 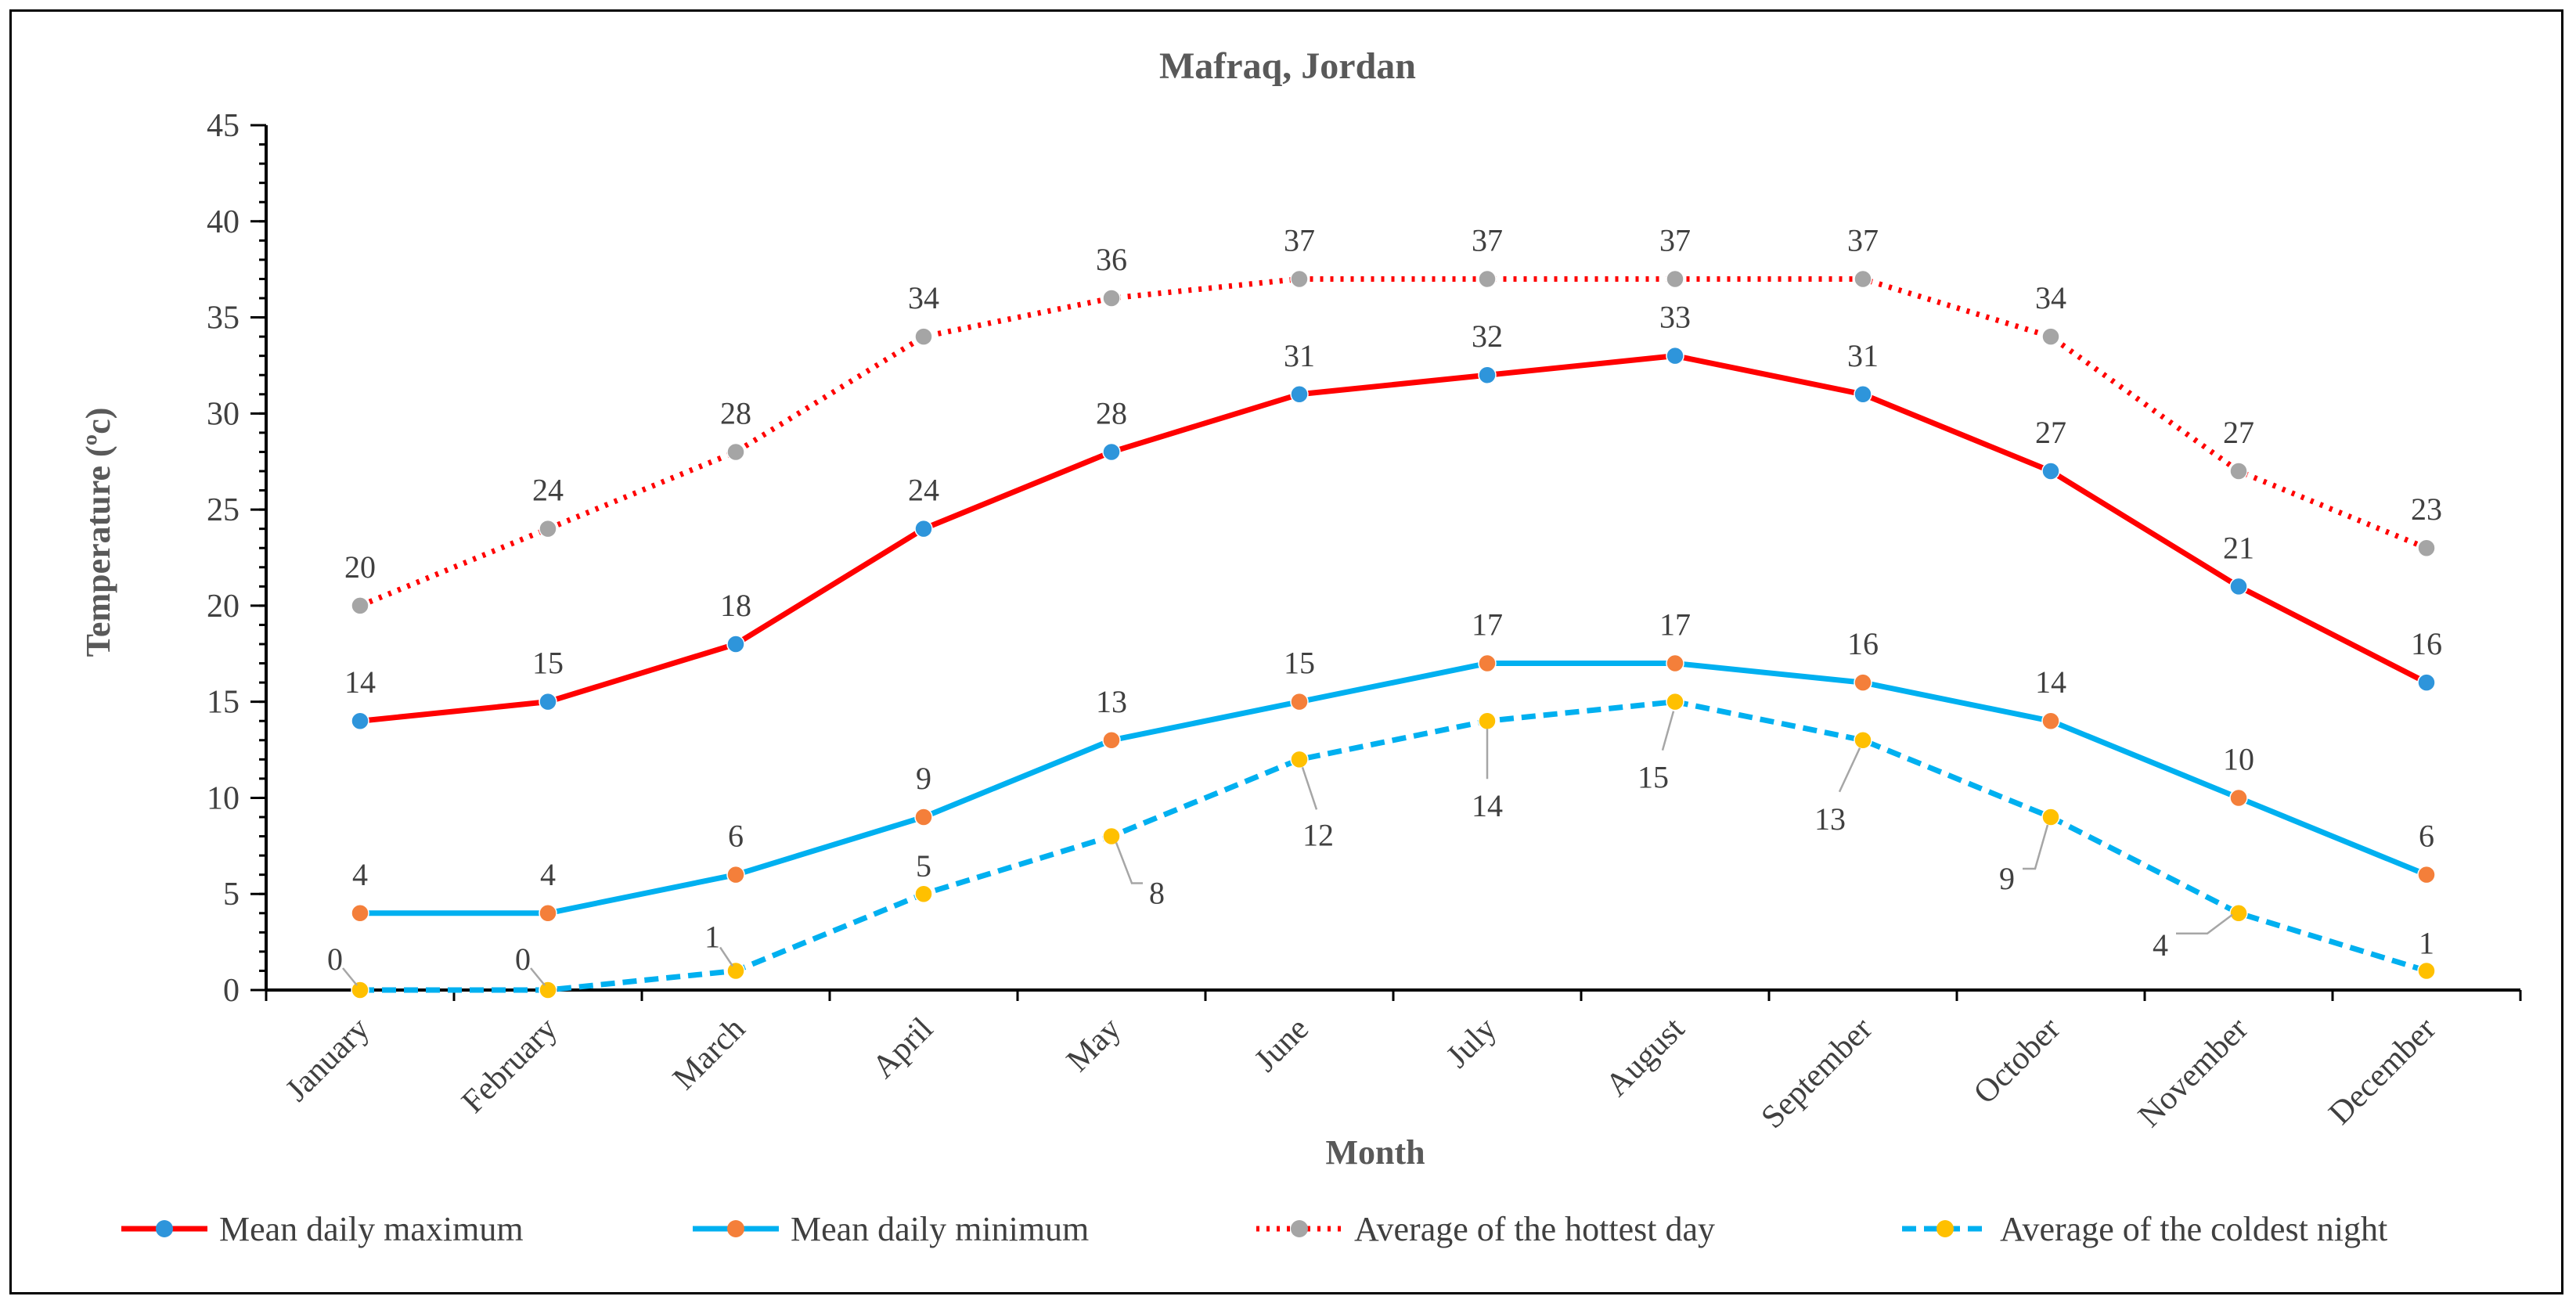 I want to click on legend-label: Average of the hottest day, so click(x=1534, y=1229).